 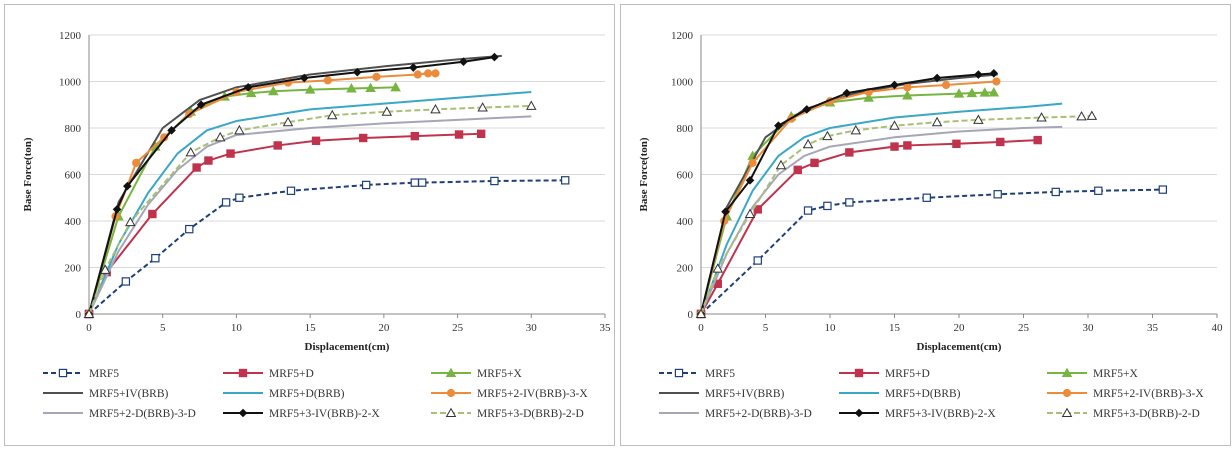 What do you see at coordinates (163, 328) in the screenshot?
I see `x-tick-label: 5` at bounding box center [163, 328].